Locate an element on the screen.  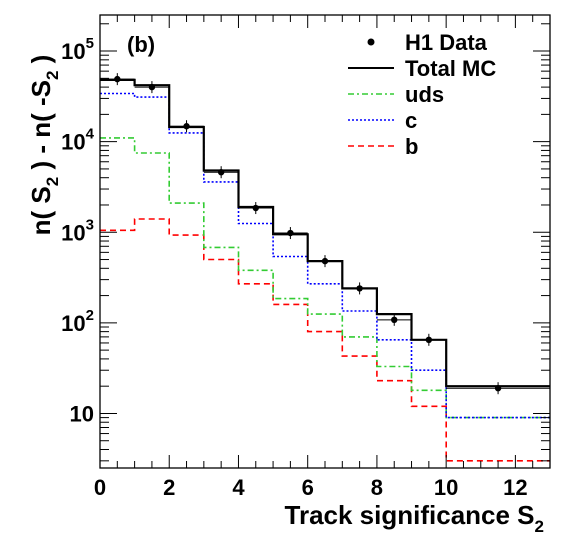
legend-label-b: b is located at coordinates (411, 146).